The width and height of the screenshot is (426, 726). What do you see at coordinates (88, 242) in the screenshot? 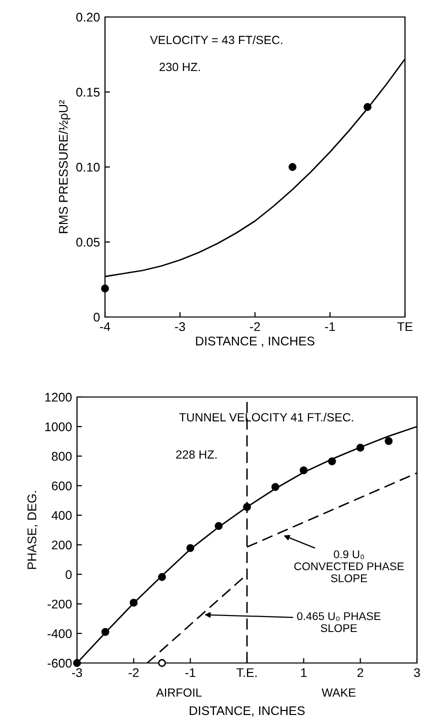
I see `y-tick-label: 0.05` at bounding box center [88, 242].